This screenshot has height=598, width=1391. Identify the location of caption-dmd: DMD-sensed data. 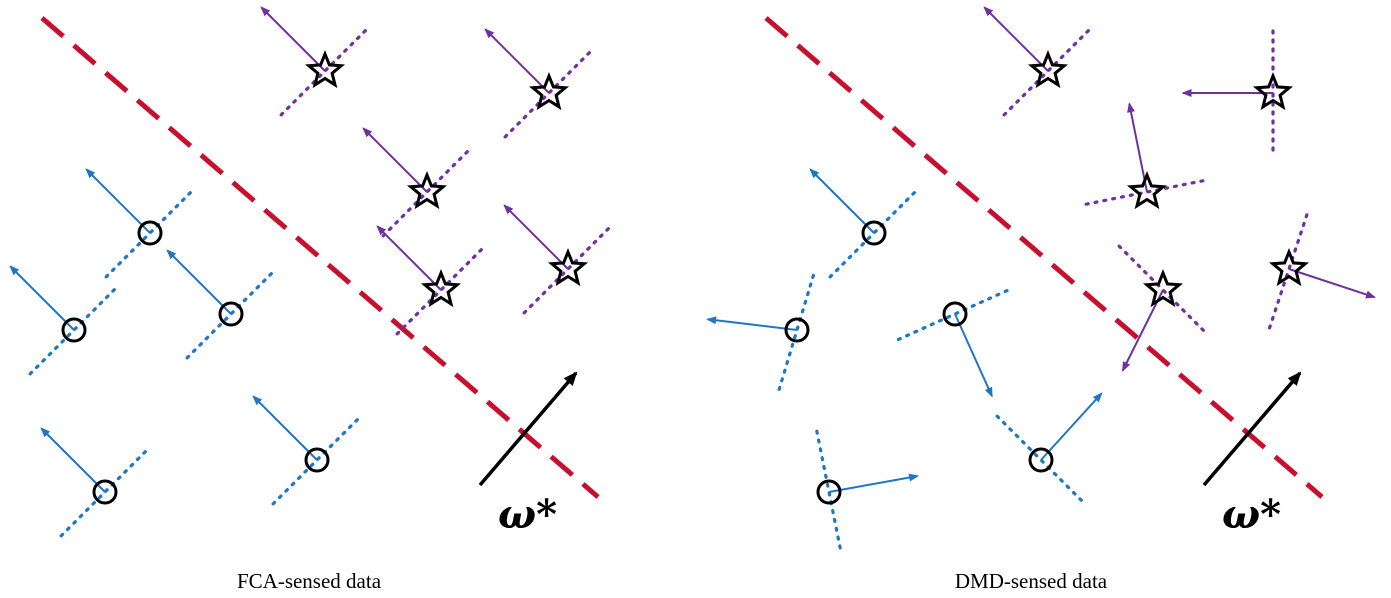
(1031, 581).